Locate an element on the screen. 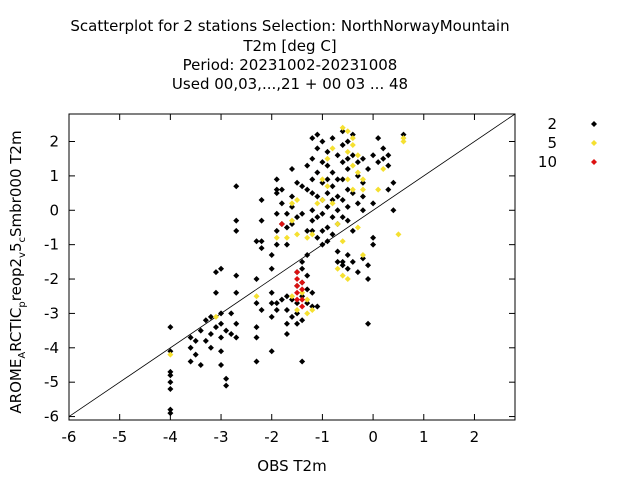 This screenshot has height=480, width=640. x-axis-label: OBS T2m is located at coordinates (291, 466).